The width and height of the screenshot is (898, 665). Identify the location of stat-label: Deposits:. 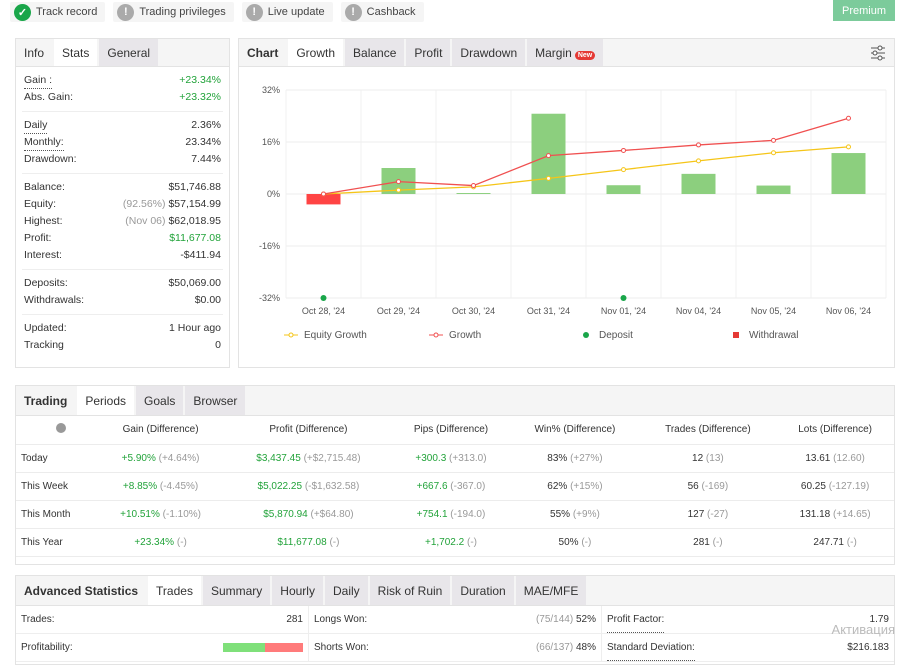
(46, 283).